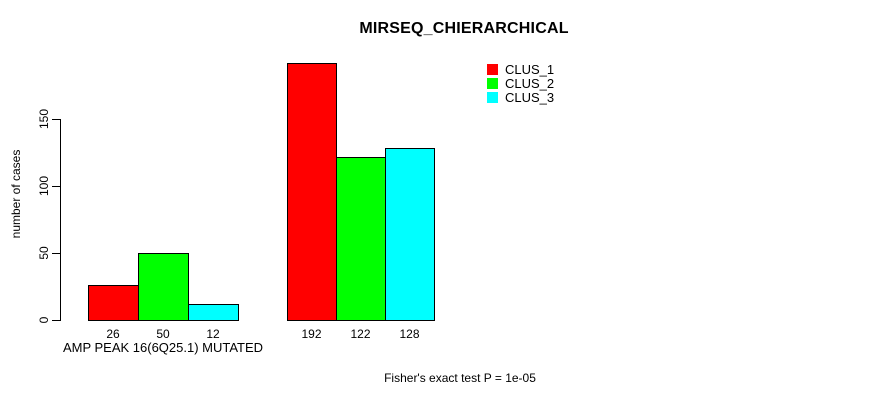 This screenshot has height=400, width=890. What do you see at coordinates (312, 192) in the screenshot?
I see `bar-clus_1-group2` at bounding box center [312, 192].